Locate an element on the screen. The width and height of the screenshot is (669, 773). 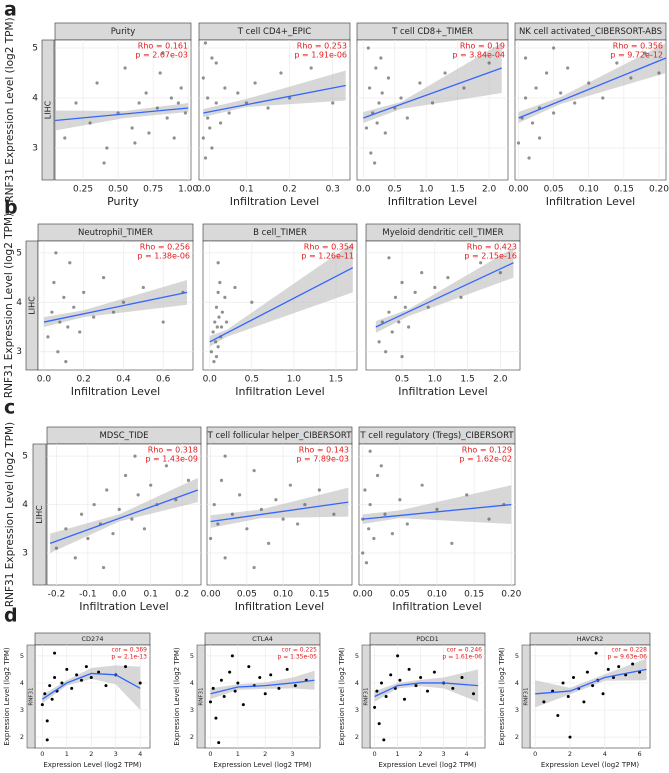
stat-label: p = 2.1e-13 is located at coordinates (129, 657).